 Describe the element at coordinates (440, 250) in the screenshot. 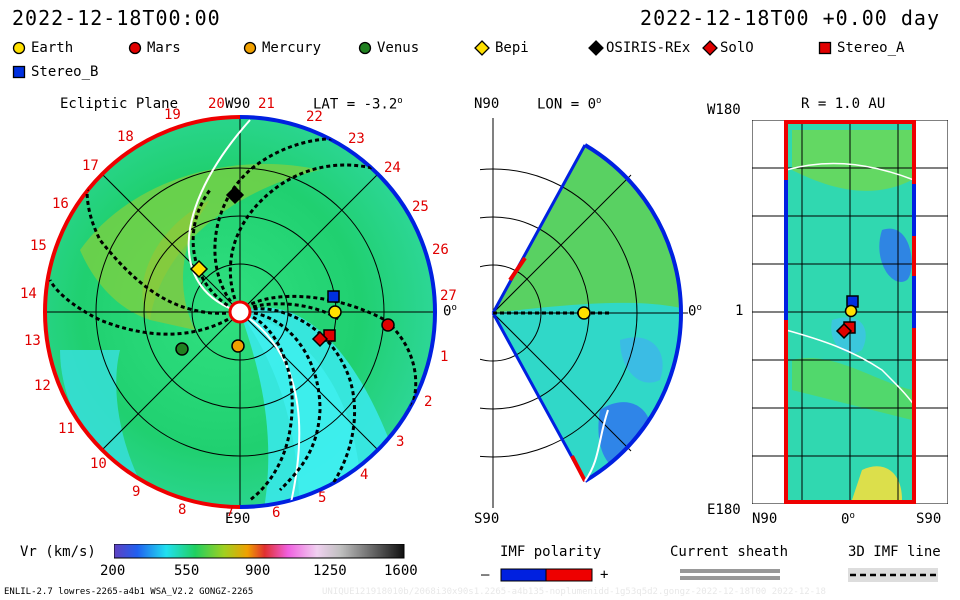

I see `sector-label: 26` at that location.